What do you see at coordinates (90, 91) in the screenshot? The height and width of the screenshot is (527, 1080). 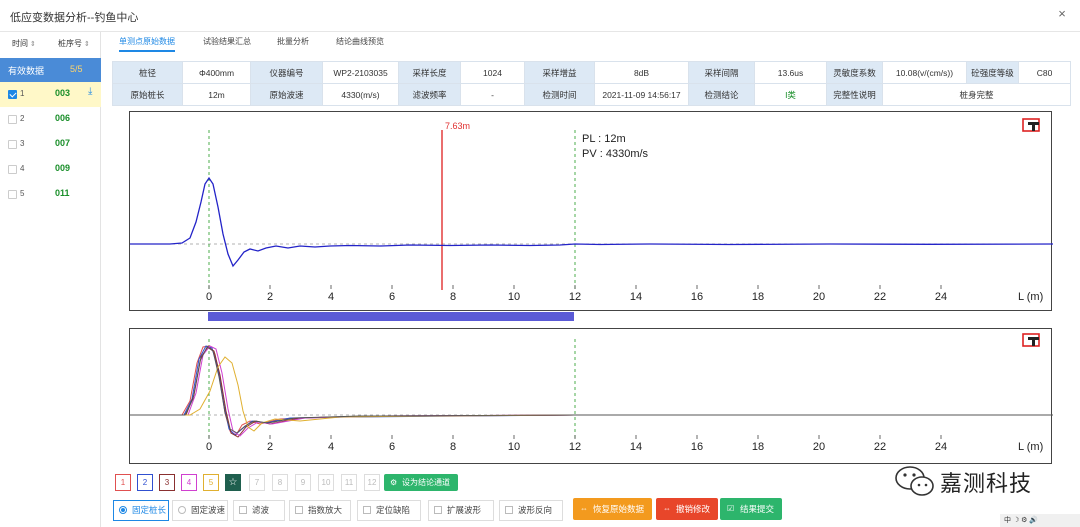 I see `download-icon: ⤓` at bounding box center [90, 91].